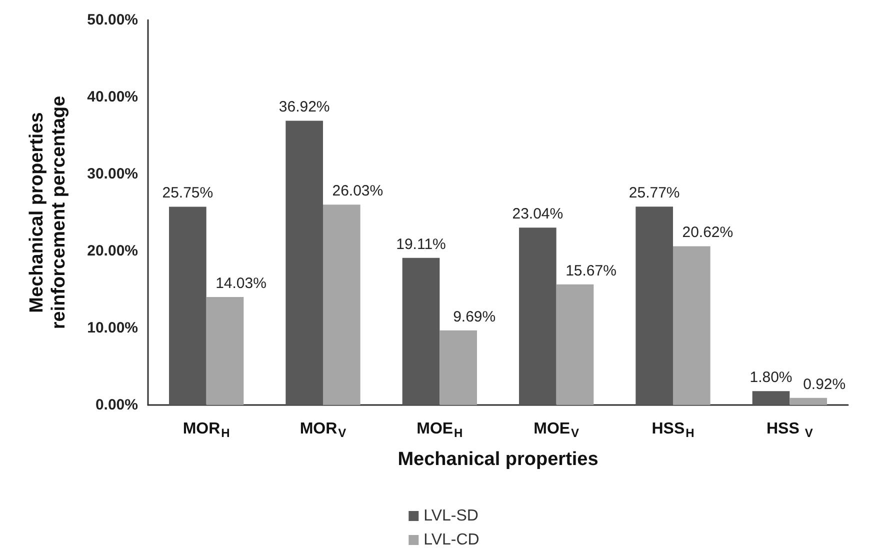  I want to click on data-label: 20.62%, so click(708, 233).